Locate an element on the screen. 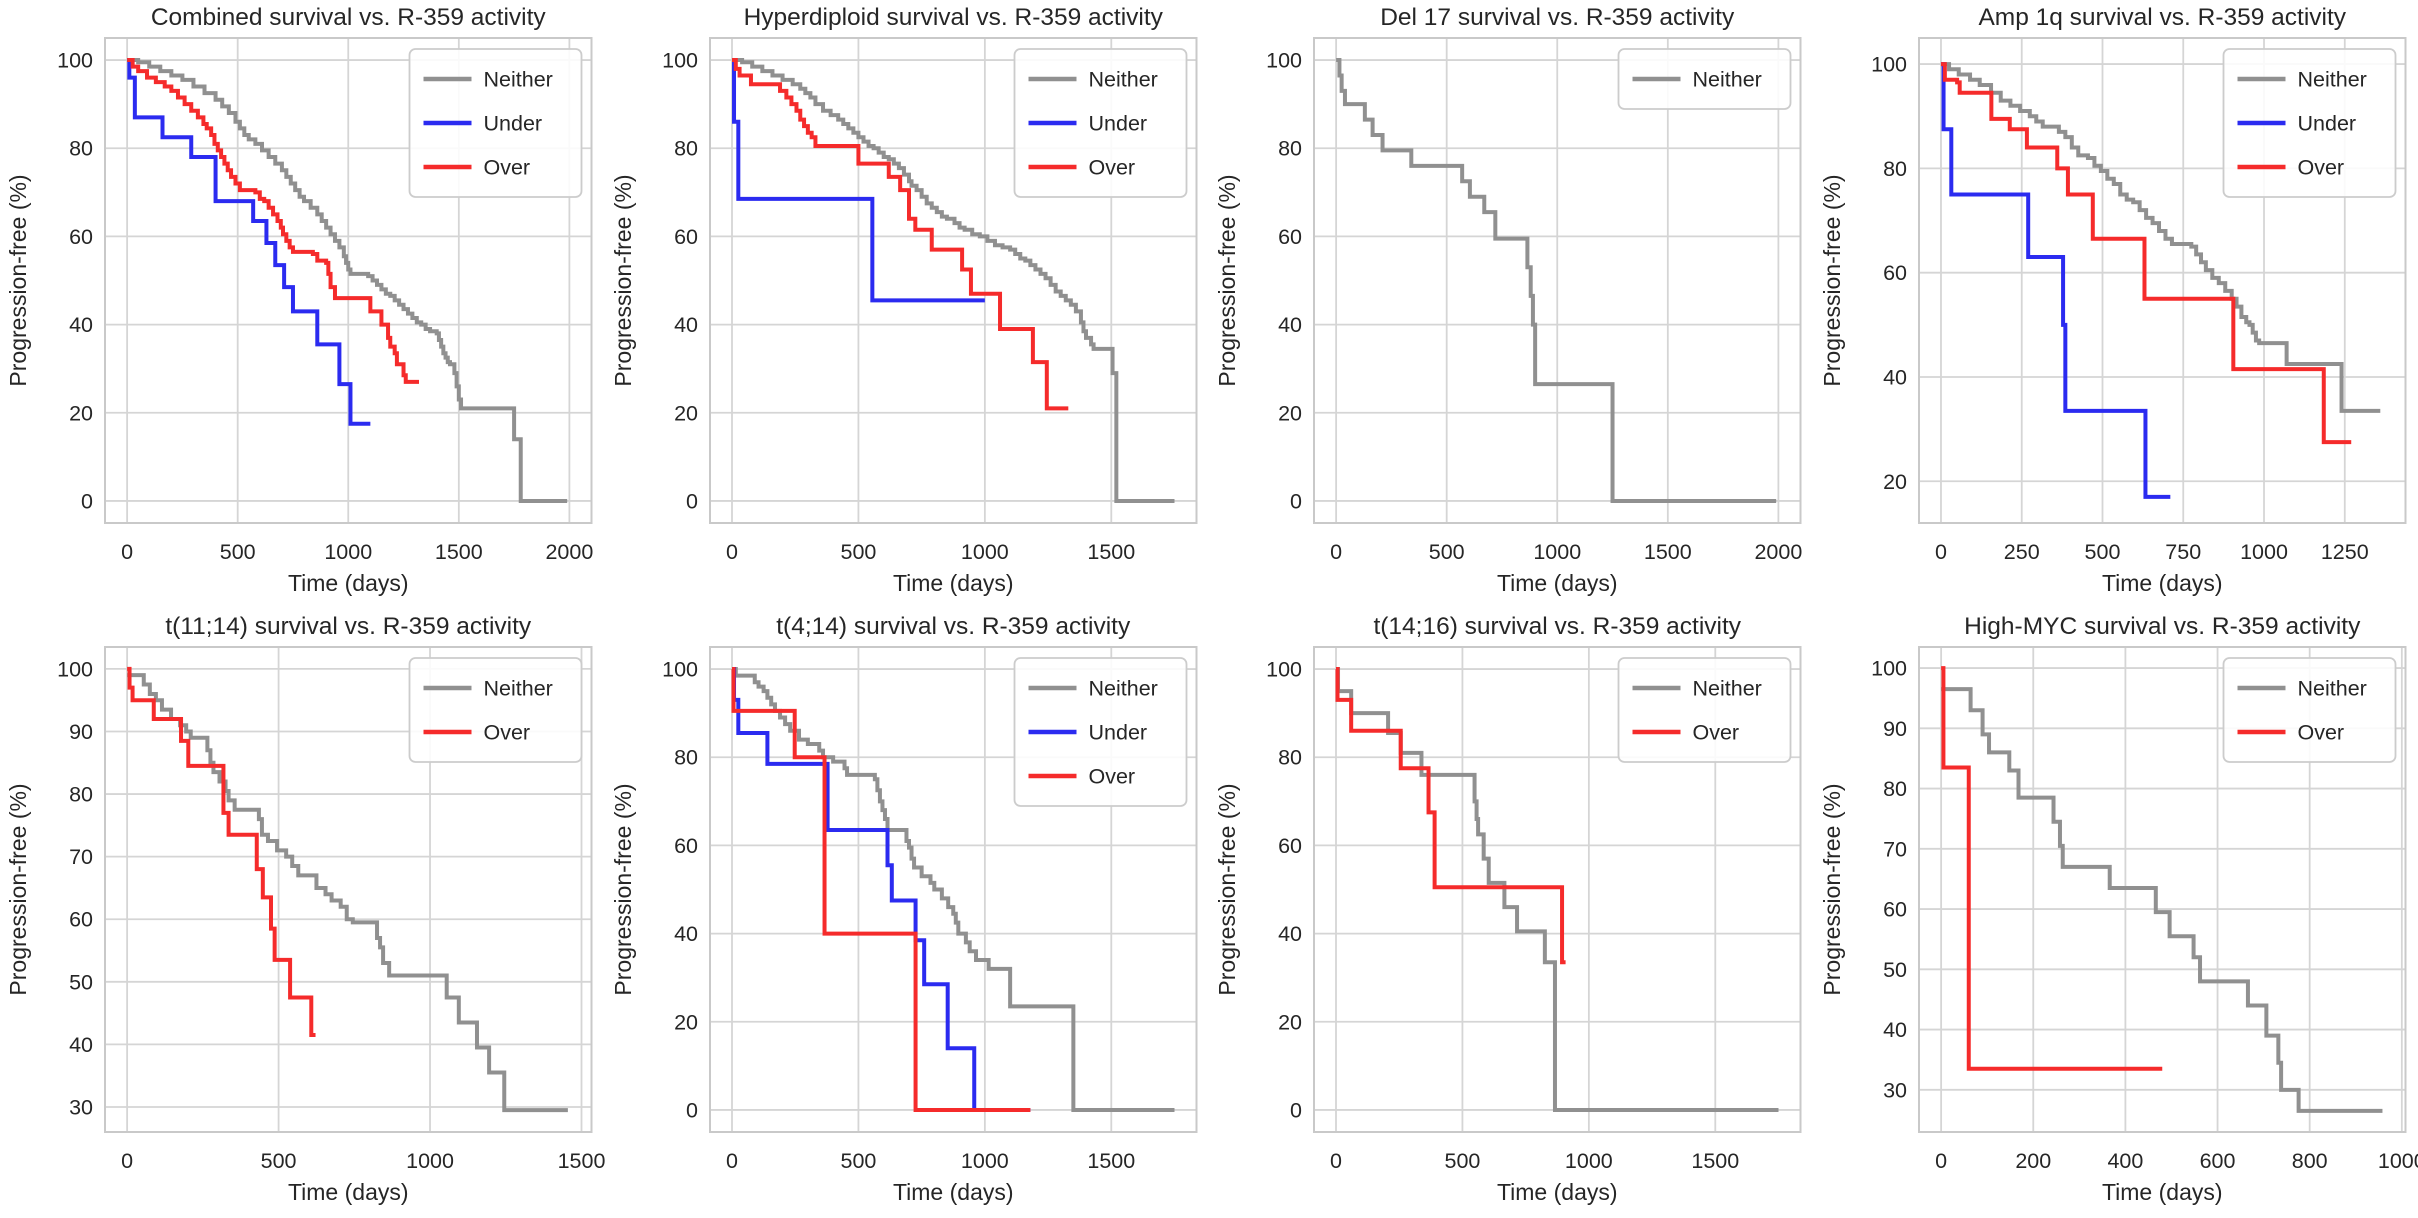 This screenshot has width=2418, height=1218. y-tick-label: 20 is located at coordinates (1290, 1022).